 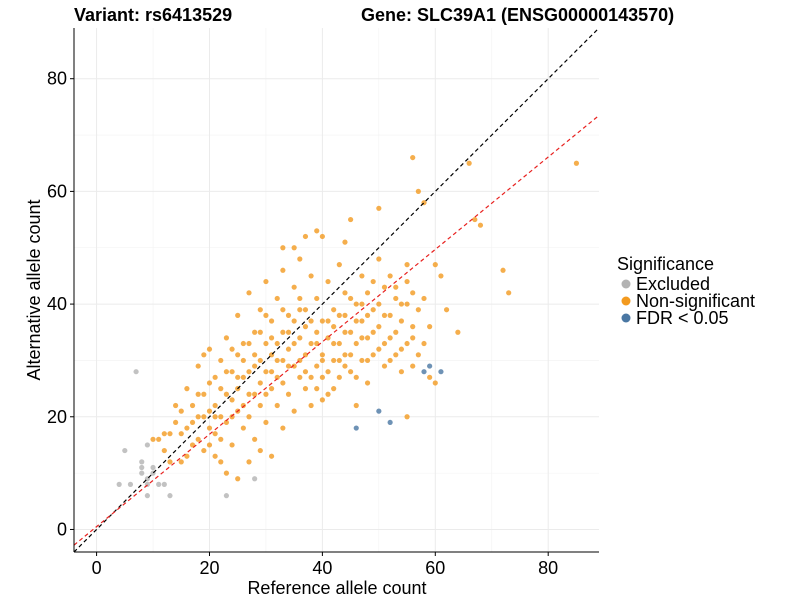 What do you see at coordinates (517, 15) in the screenshot?
I see `chart-title-gene: Gene: SLC39A1 (ENSG00000143570)` at bounding box center [517, 15].